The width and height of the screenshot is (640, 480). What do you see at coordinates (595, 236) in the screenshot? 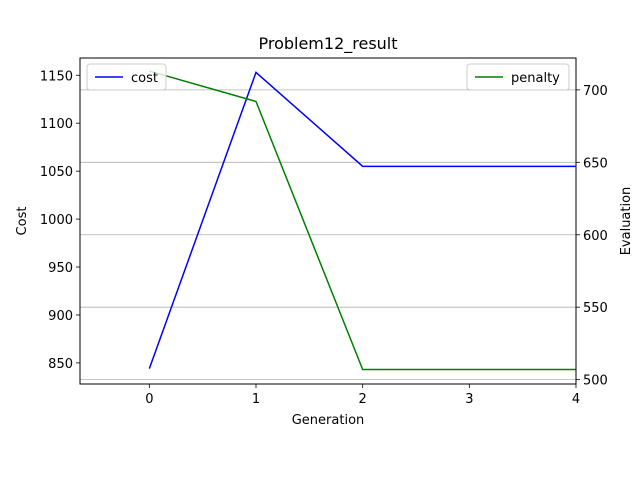
I see `y-right-tick-label: 600` at bounding box center [595, 236].